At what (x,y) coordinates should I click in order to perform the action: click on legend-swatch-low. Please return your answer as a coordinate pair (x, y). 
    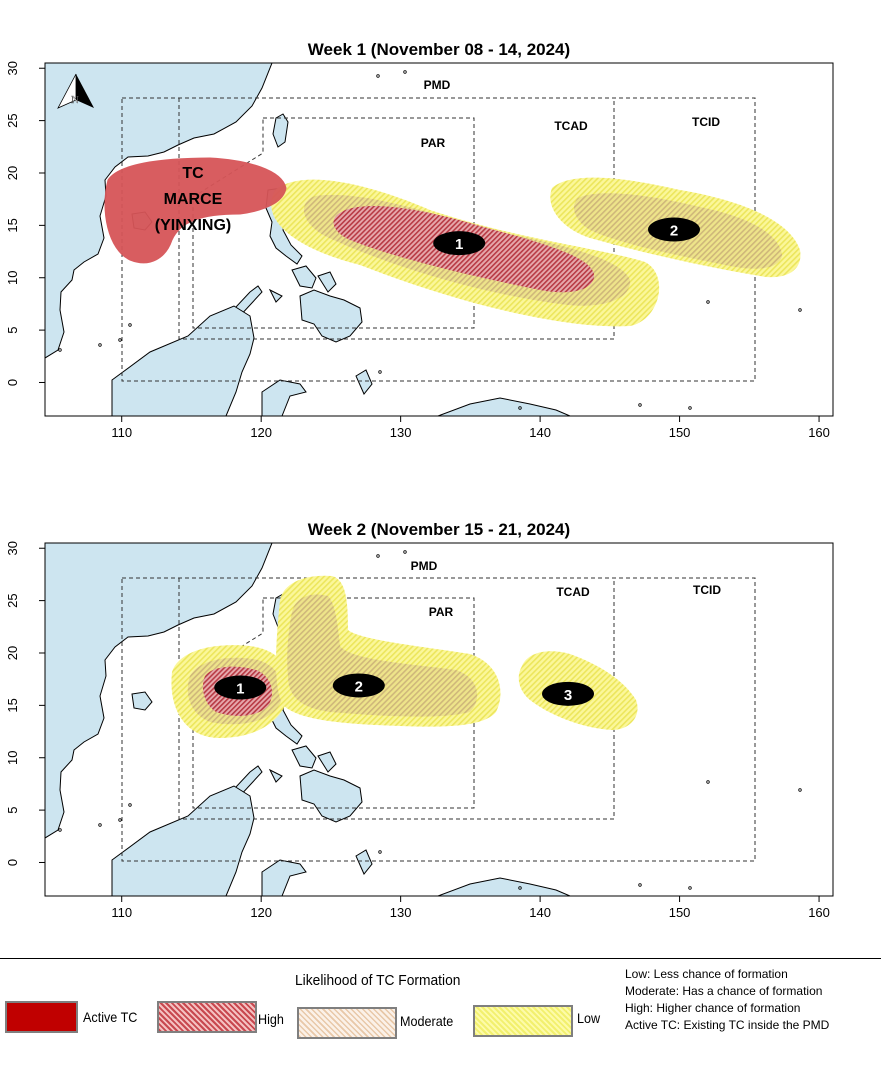
    Looking at the image, I should click on (523, 1021).